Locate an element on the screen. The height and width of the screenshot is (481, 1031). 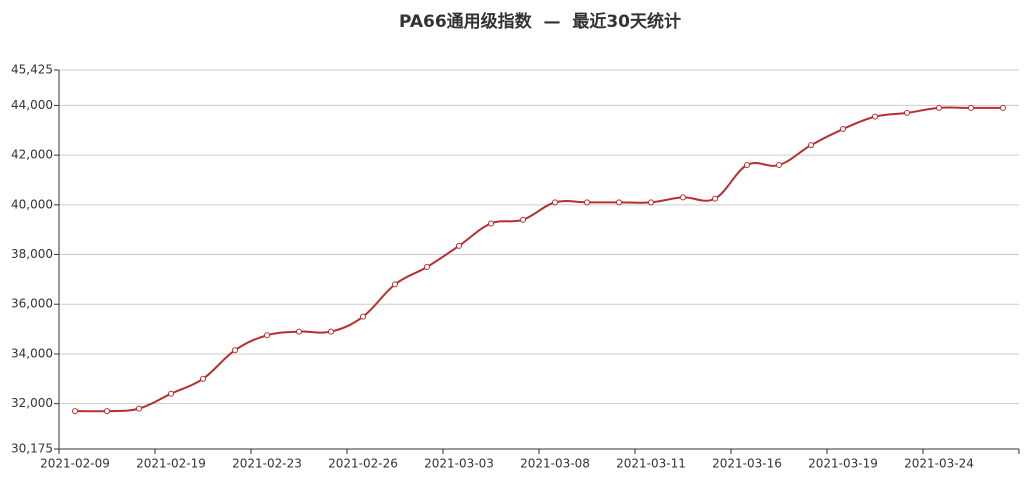
x-tick-label: 2021-03-03 is located at coordinates (459, 464).